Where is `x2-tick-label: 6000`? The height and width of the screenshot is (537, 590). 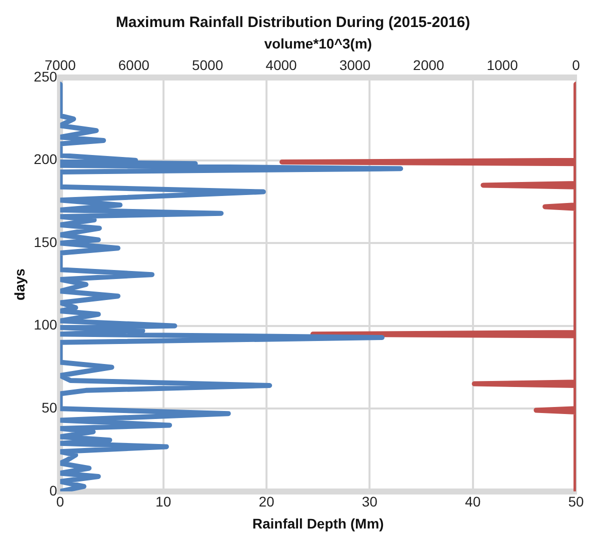 x2-tick-label: 6000 is located at coordinates (134, 65).